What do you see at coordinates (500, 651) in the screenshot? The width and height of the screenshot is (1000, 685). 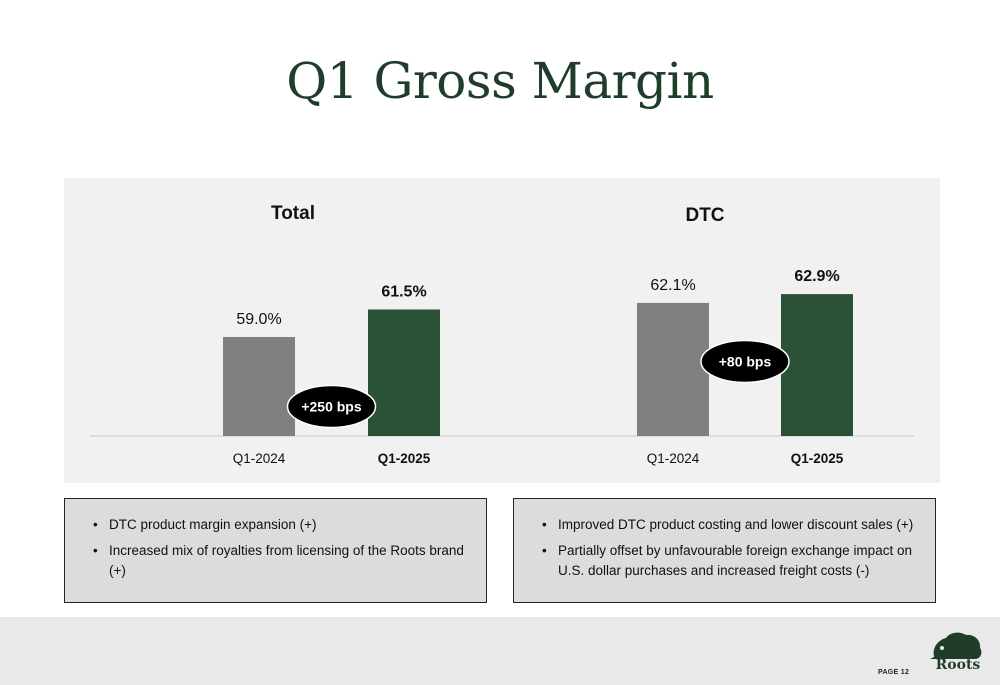 I see `footer-band` at bounding box center [500, 651].